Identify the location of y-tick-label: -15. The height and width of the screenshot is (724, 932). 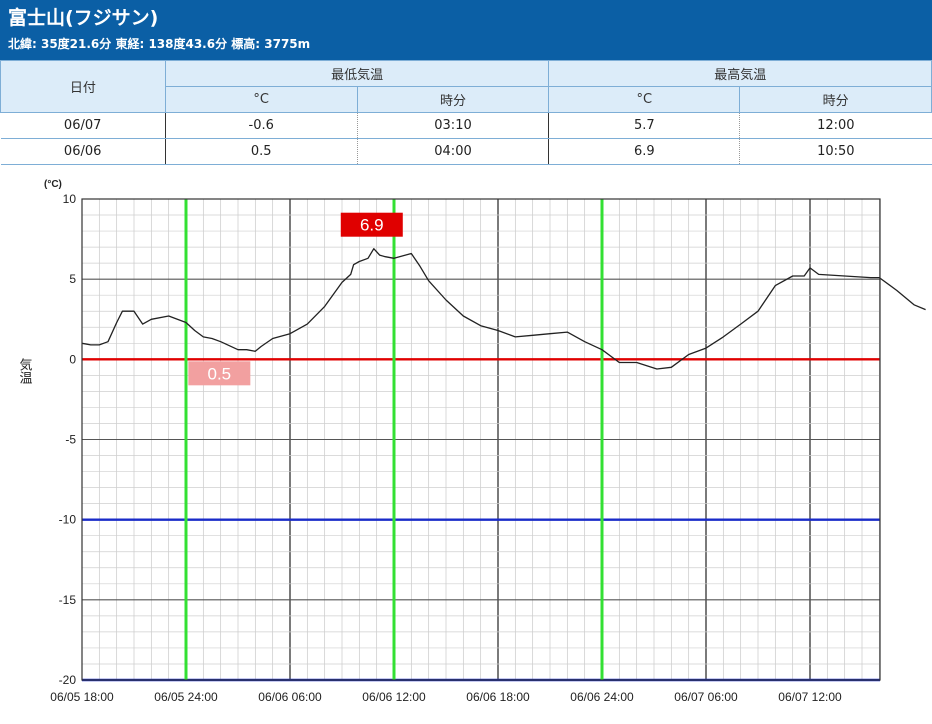
(68, 600).